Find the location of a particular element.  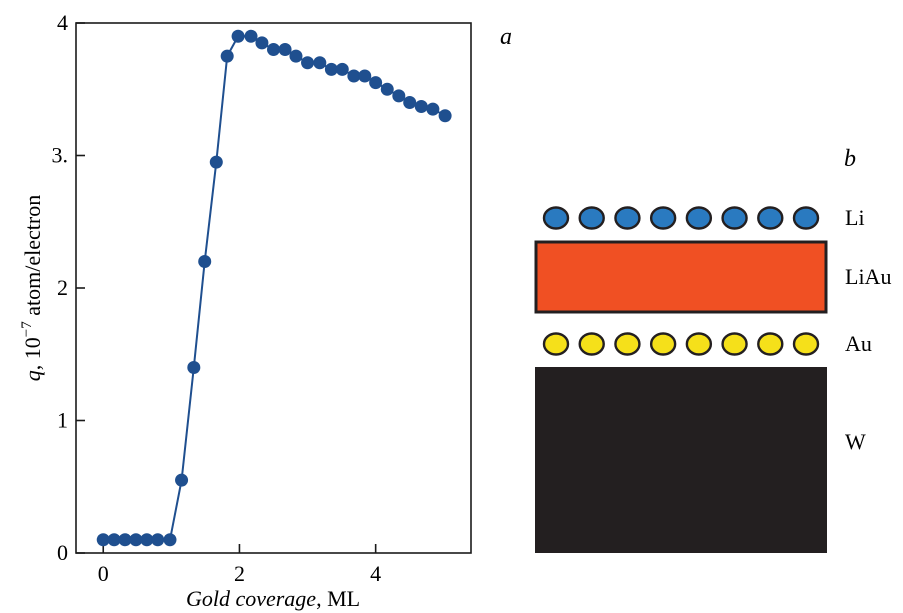

x-tick-label: 4 is located at coordinates (375, 573).